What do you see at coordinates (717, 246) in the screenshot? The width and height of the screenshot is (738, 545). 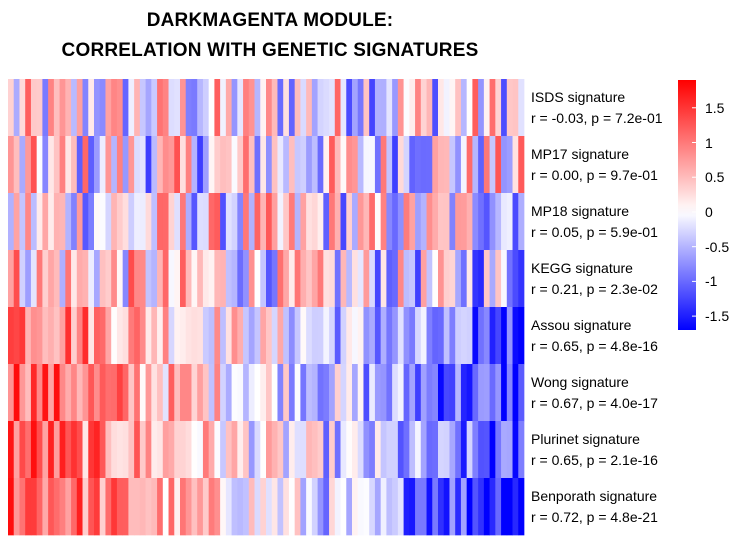 I see `color-scale-tick-label: -0.5` at bounding box center [717, 246].